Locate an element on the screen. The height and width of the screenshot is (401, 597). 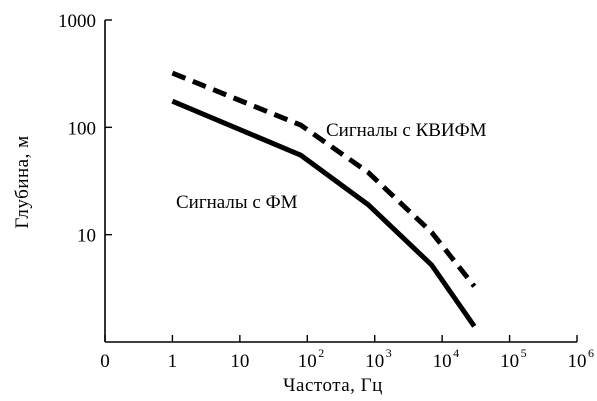
x-tick-label-exponent: 6 is located at coordinates (591, 353).